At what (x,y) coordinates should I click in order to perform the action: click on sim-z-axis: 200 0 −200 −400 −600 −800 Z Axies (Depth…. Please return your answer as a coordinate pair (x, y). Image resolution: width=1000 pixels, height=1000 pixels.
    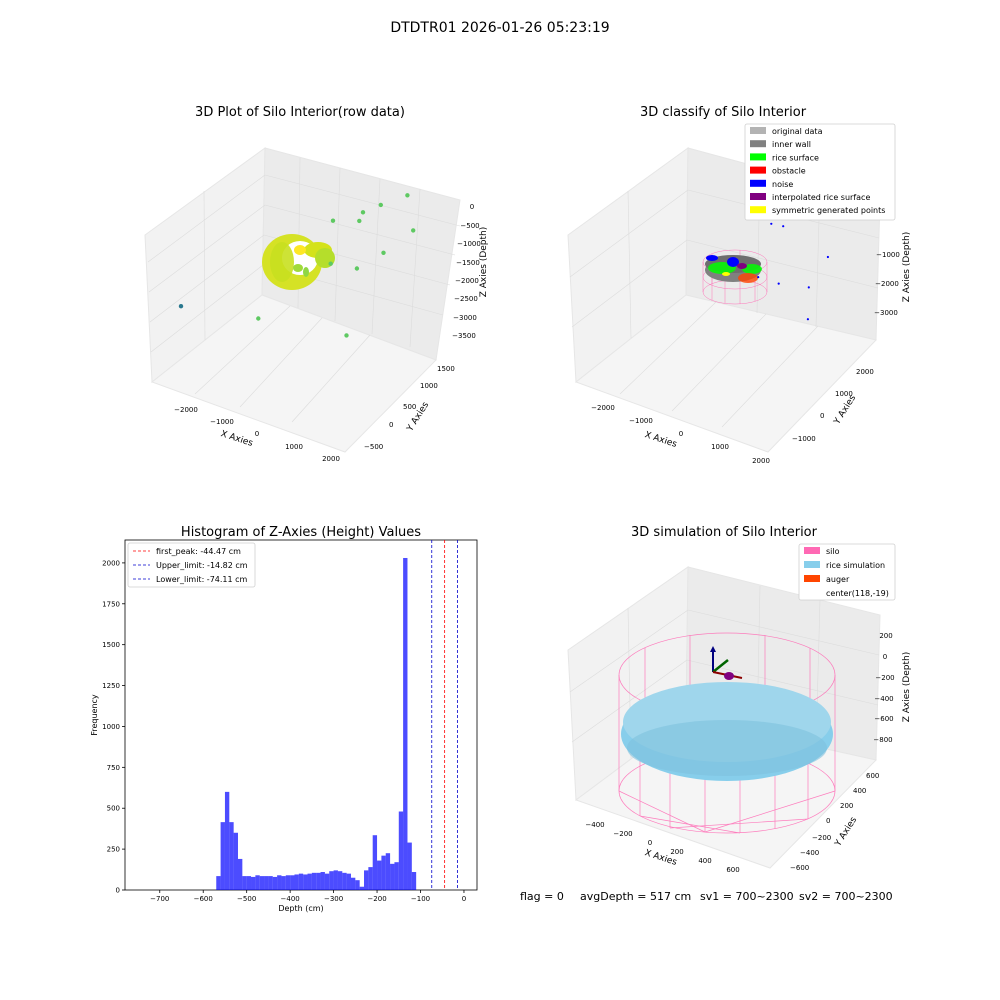
    Looking at the image, I should click on (892, 688).